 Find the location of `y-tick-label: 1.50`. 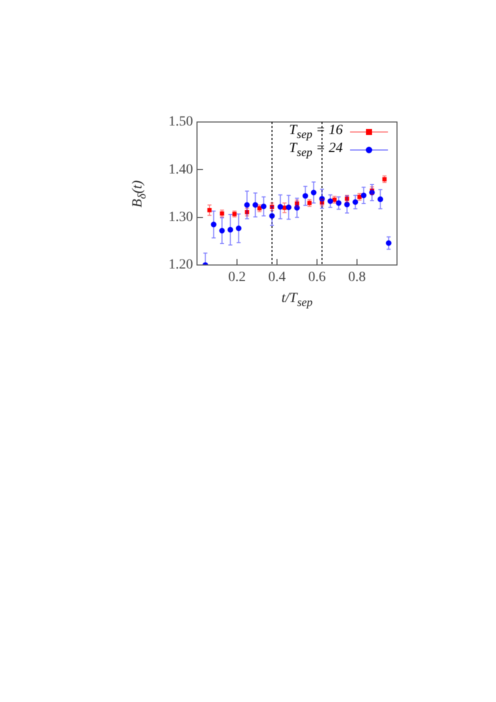

y-tick-label: 1.50 is located at coordinates (180, 122).